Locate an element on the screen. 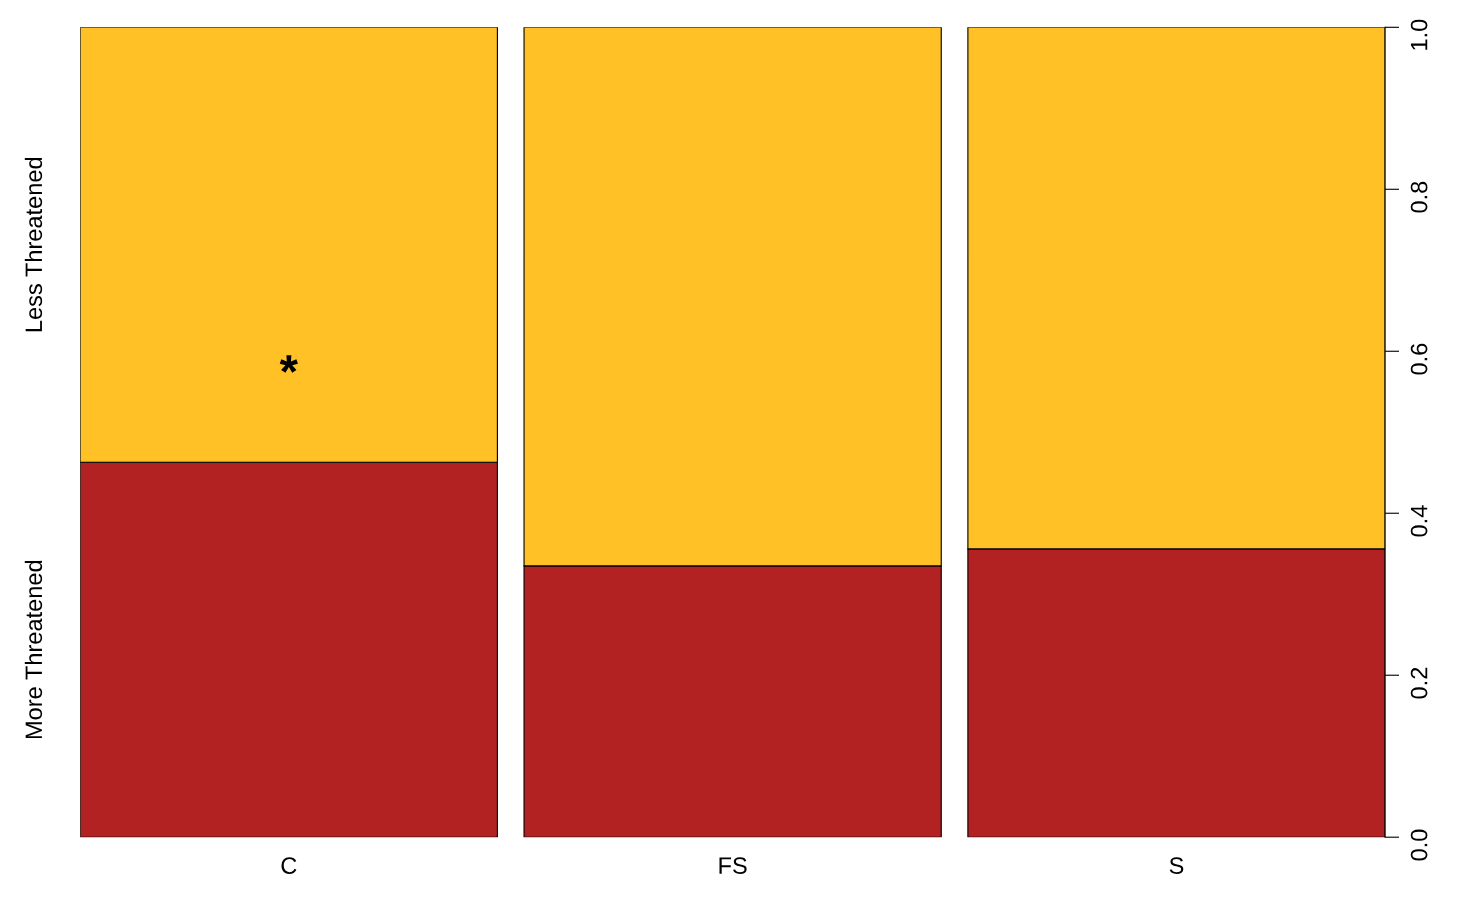 Image resolution: width=1458 pixels, height=910 pixels. text: More Threatened is located at coordinates (33, 649).